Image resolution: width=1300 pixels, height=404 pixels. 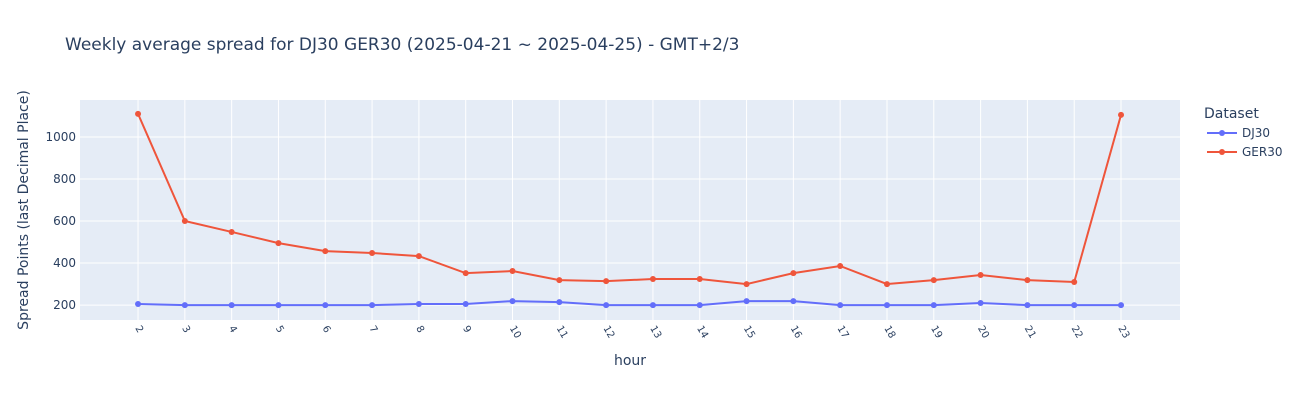 I want to click on x-tick-label: 10, so click(x=515, y=332).